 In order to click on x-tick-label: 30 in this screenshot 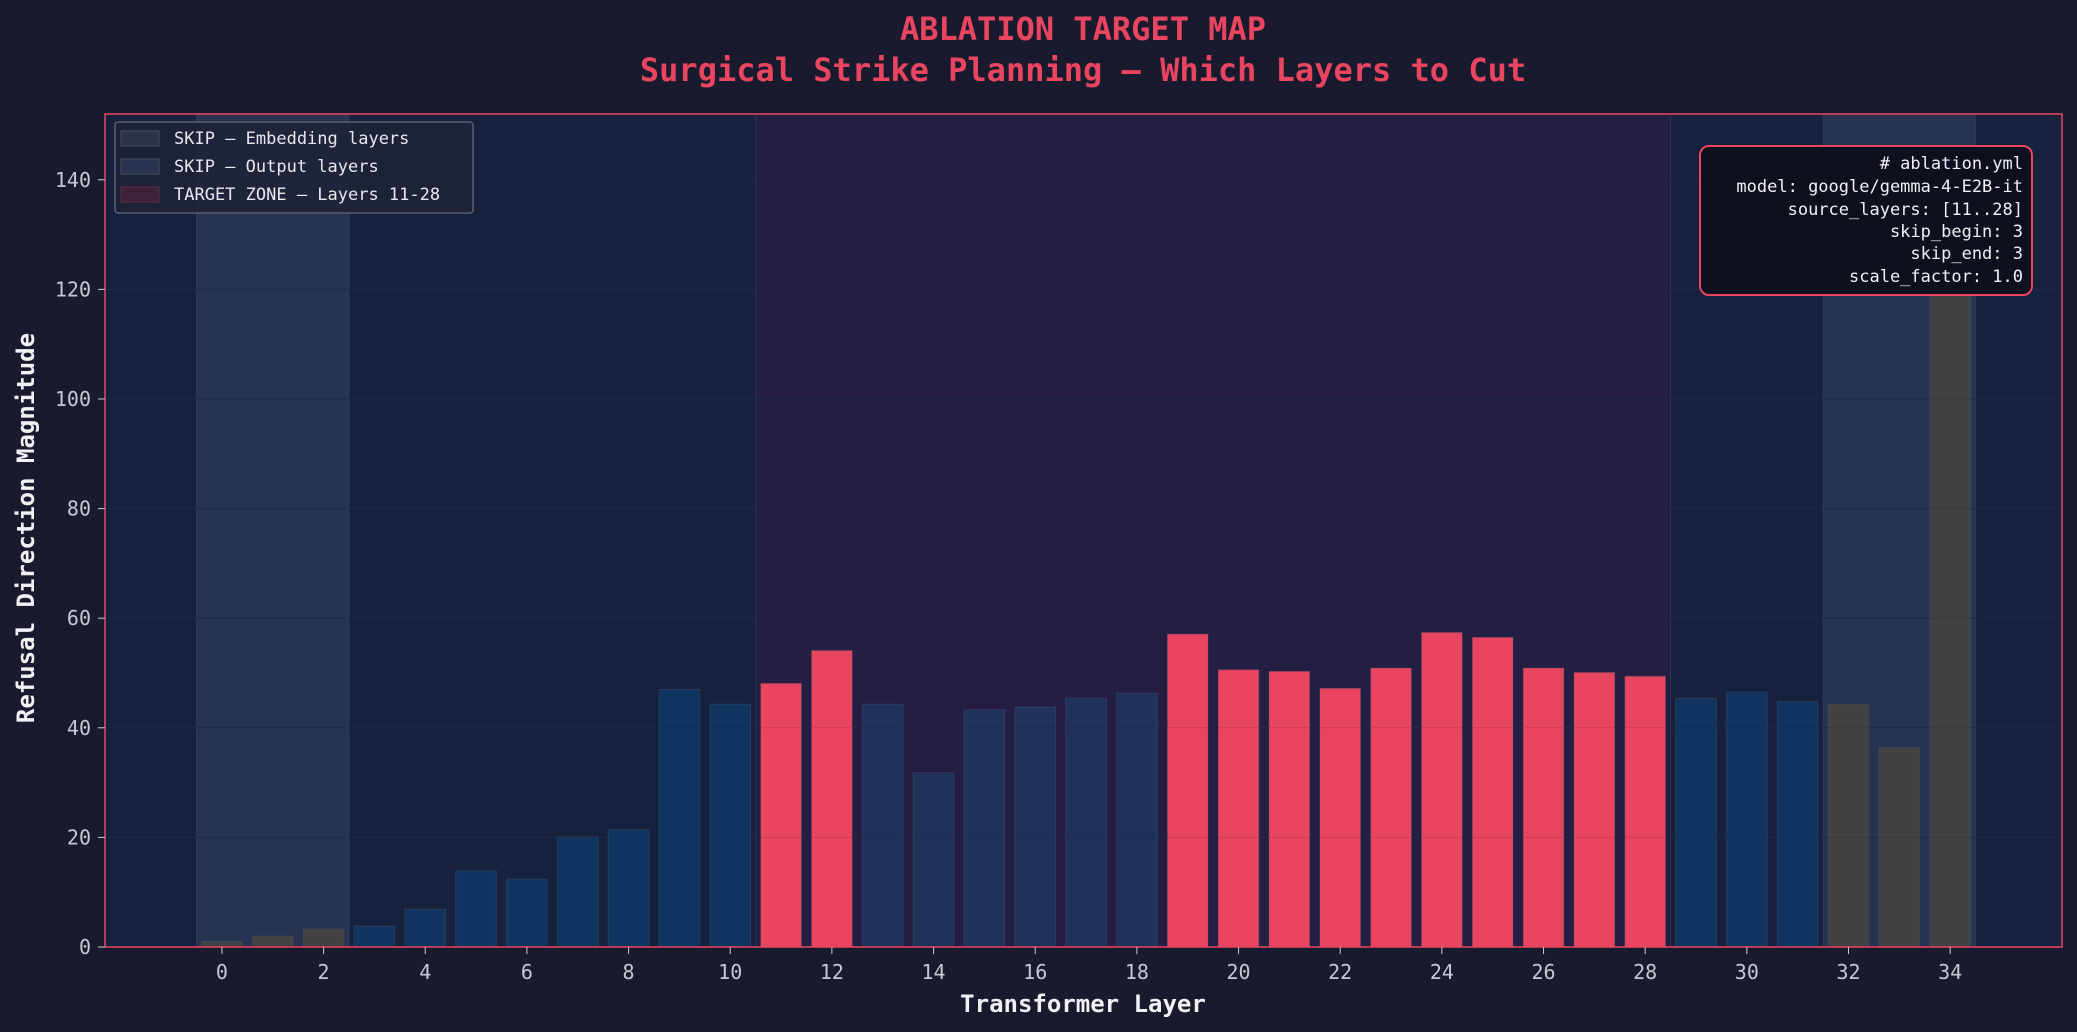, I will do `click(1747, 972)`.